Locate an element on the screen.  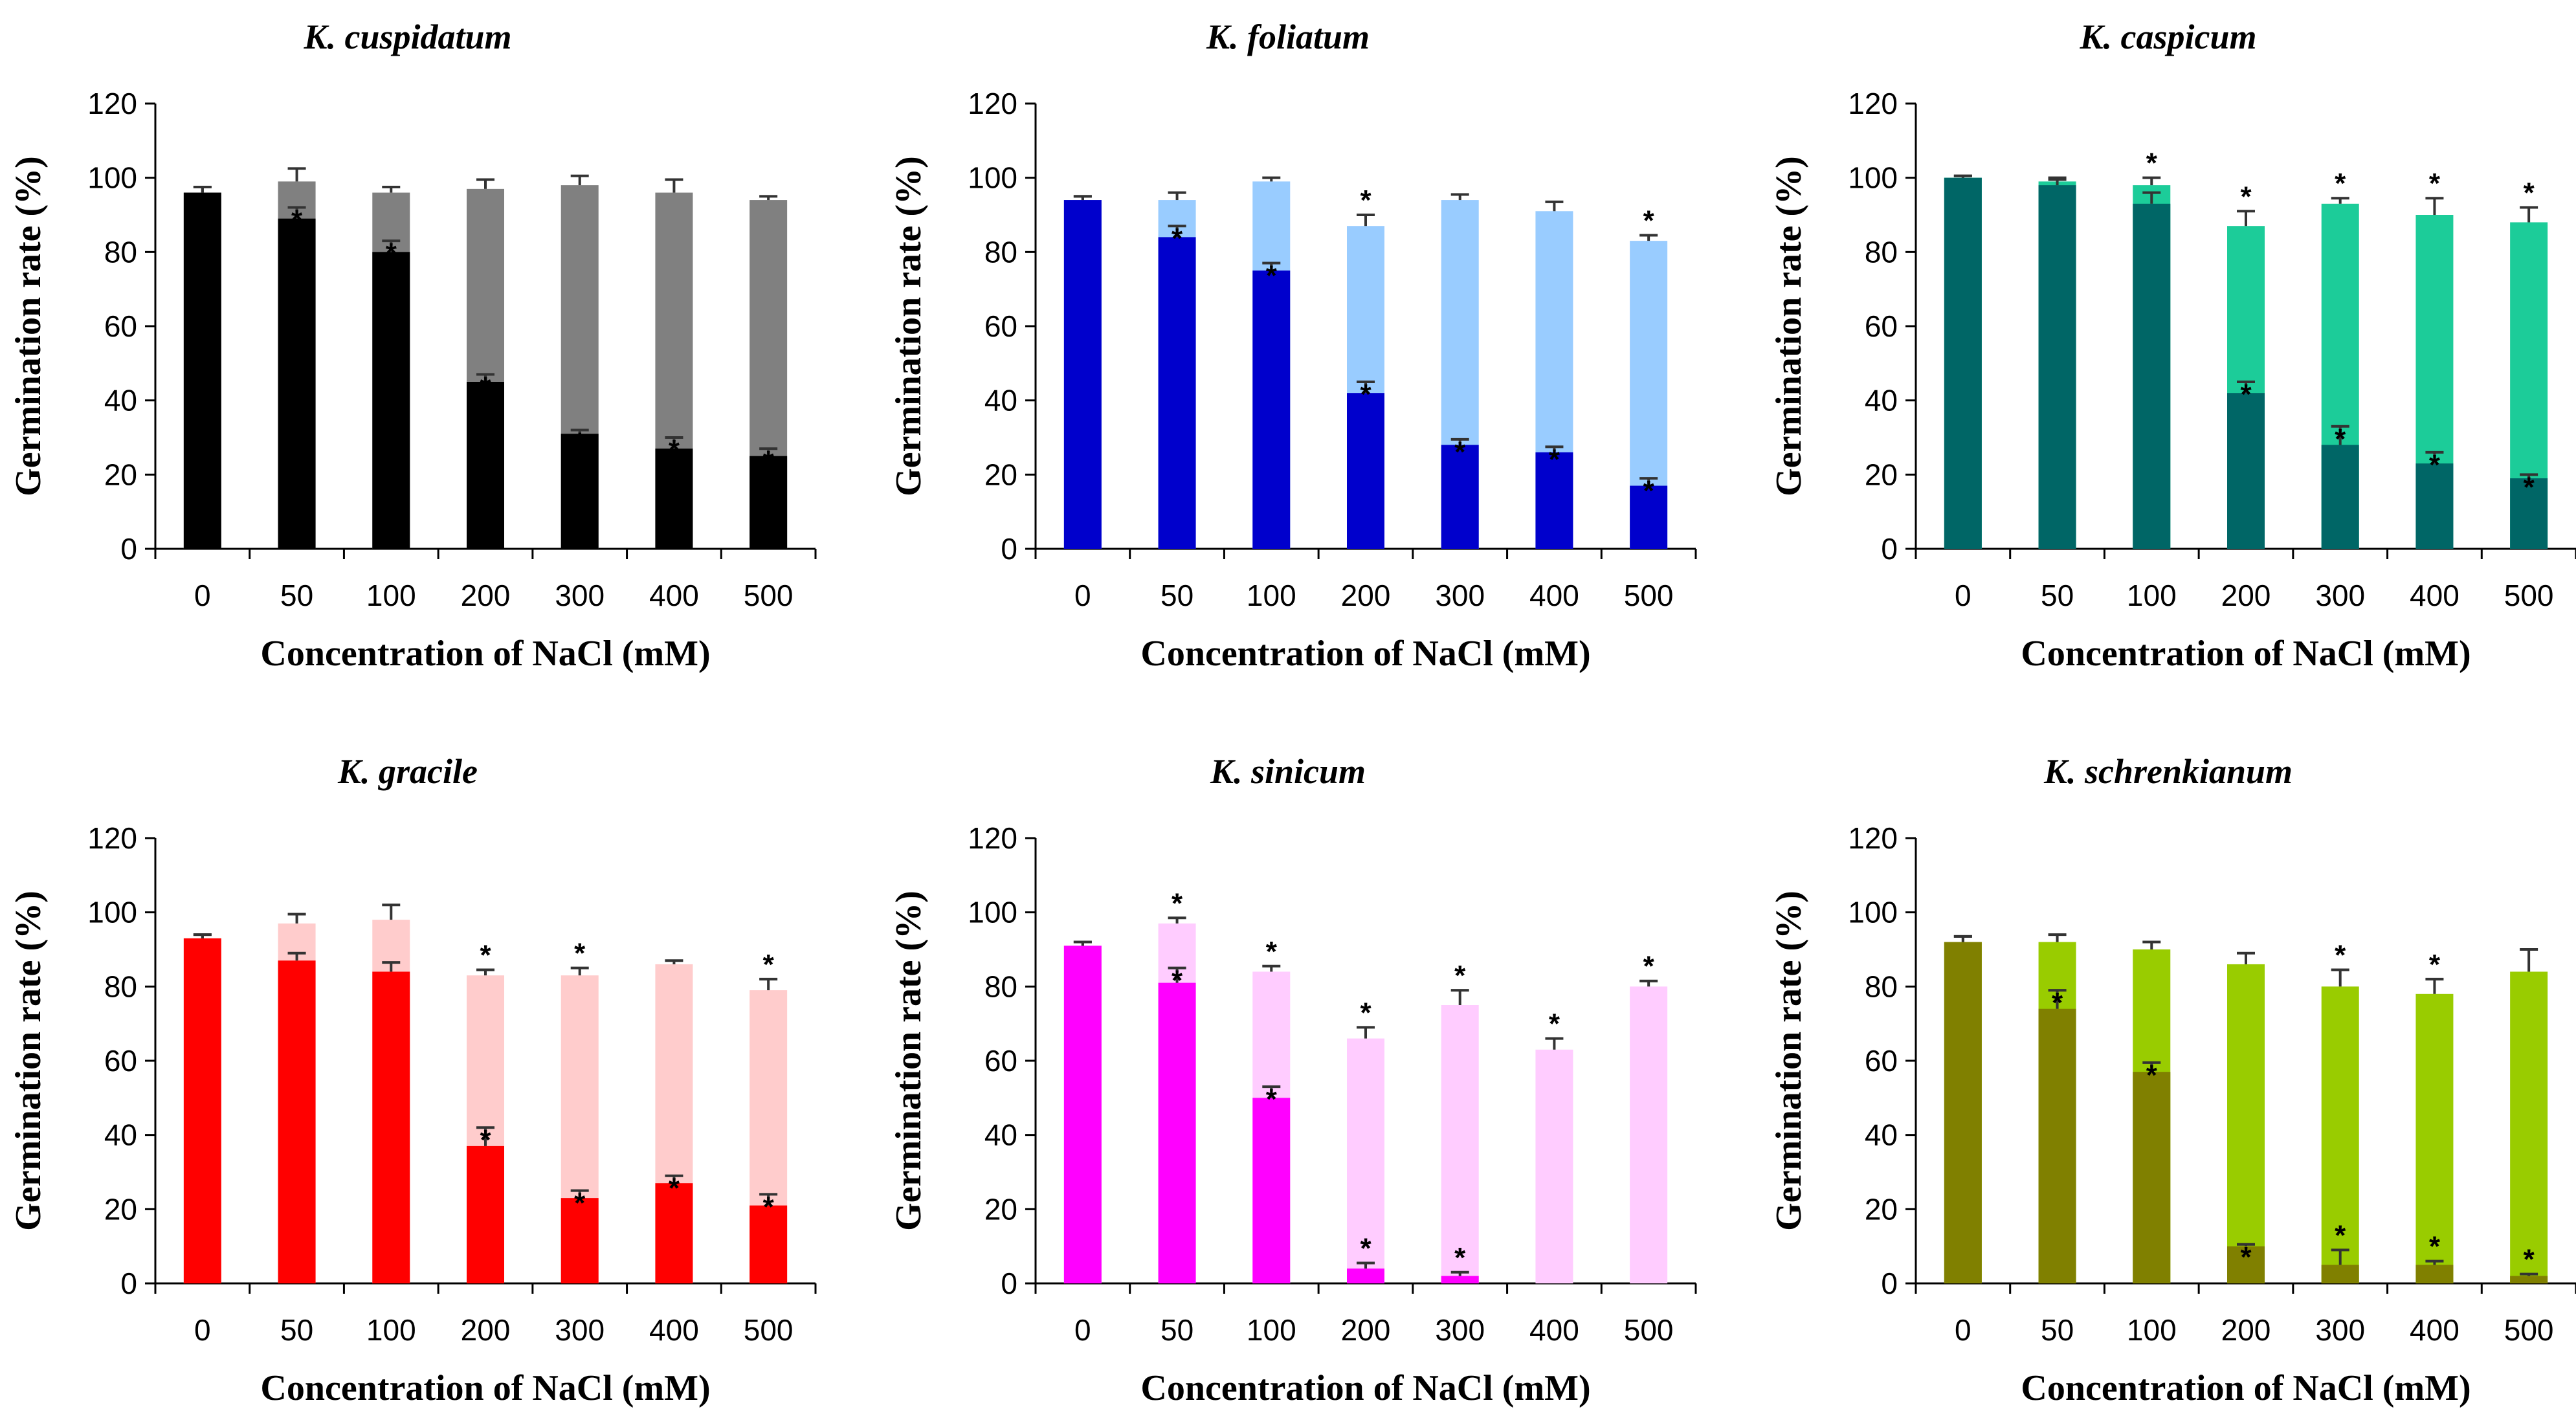
chart-title: K. sinicum is located at coordinates (1288, 771).